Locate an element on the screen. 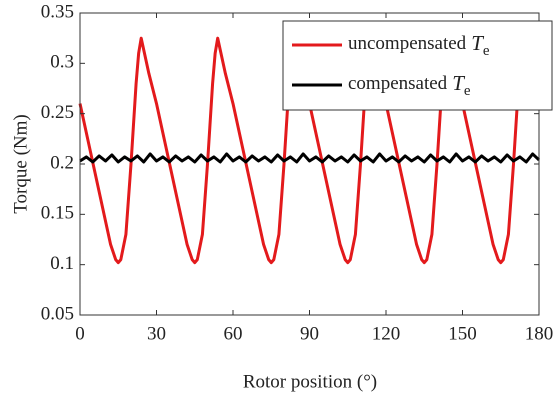 The image size is (556, 405). legend-name: compensated is located at coordinates (398, 83).